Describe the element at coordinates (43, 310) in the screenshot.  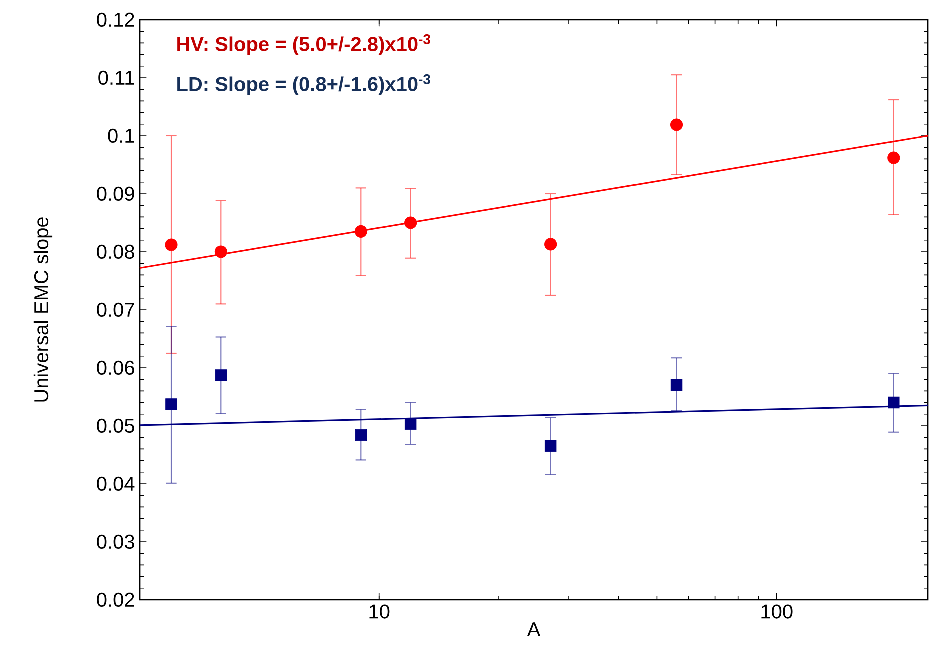
I see `y-axis-title: Universal EMC slope` at that location.